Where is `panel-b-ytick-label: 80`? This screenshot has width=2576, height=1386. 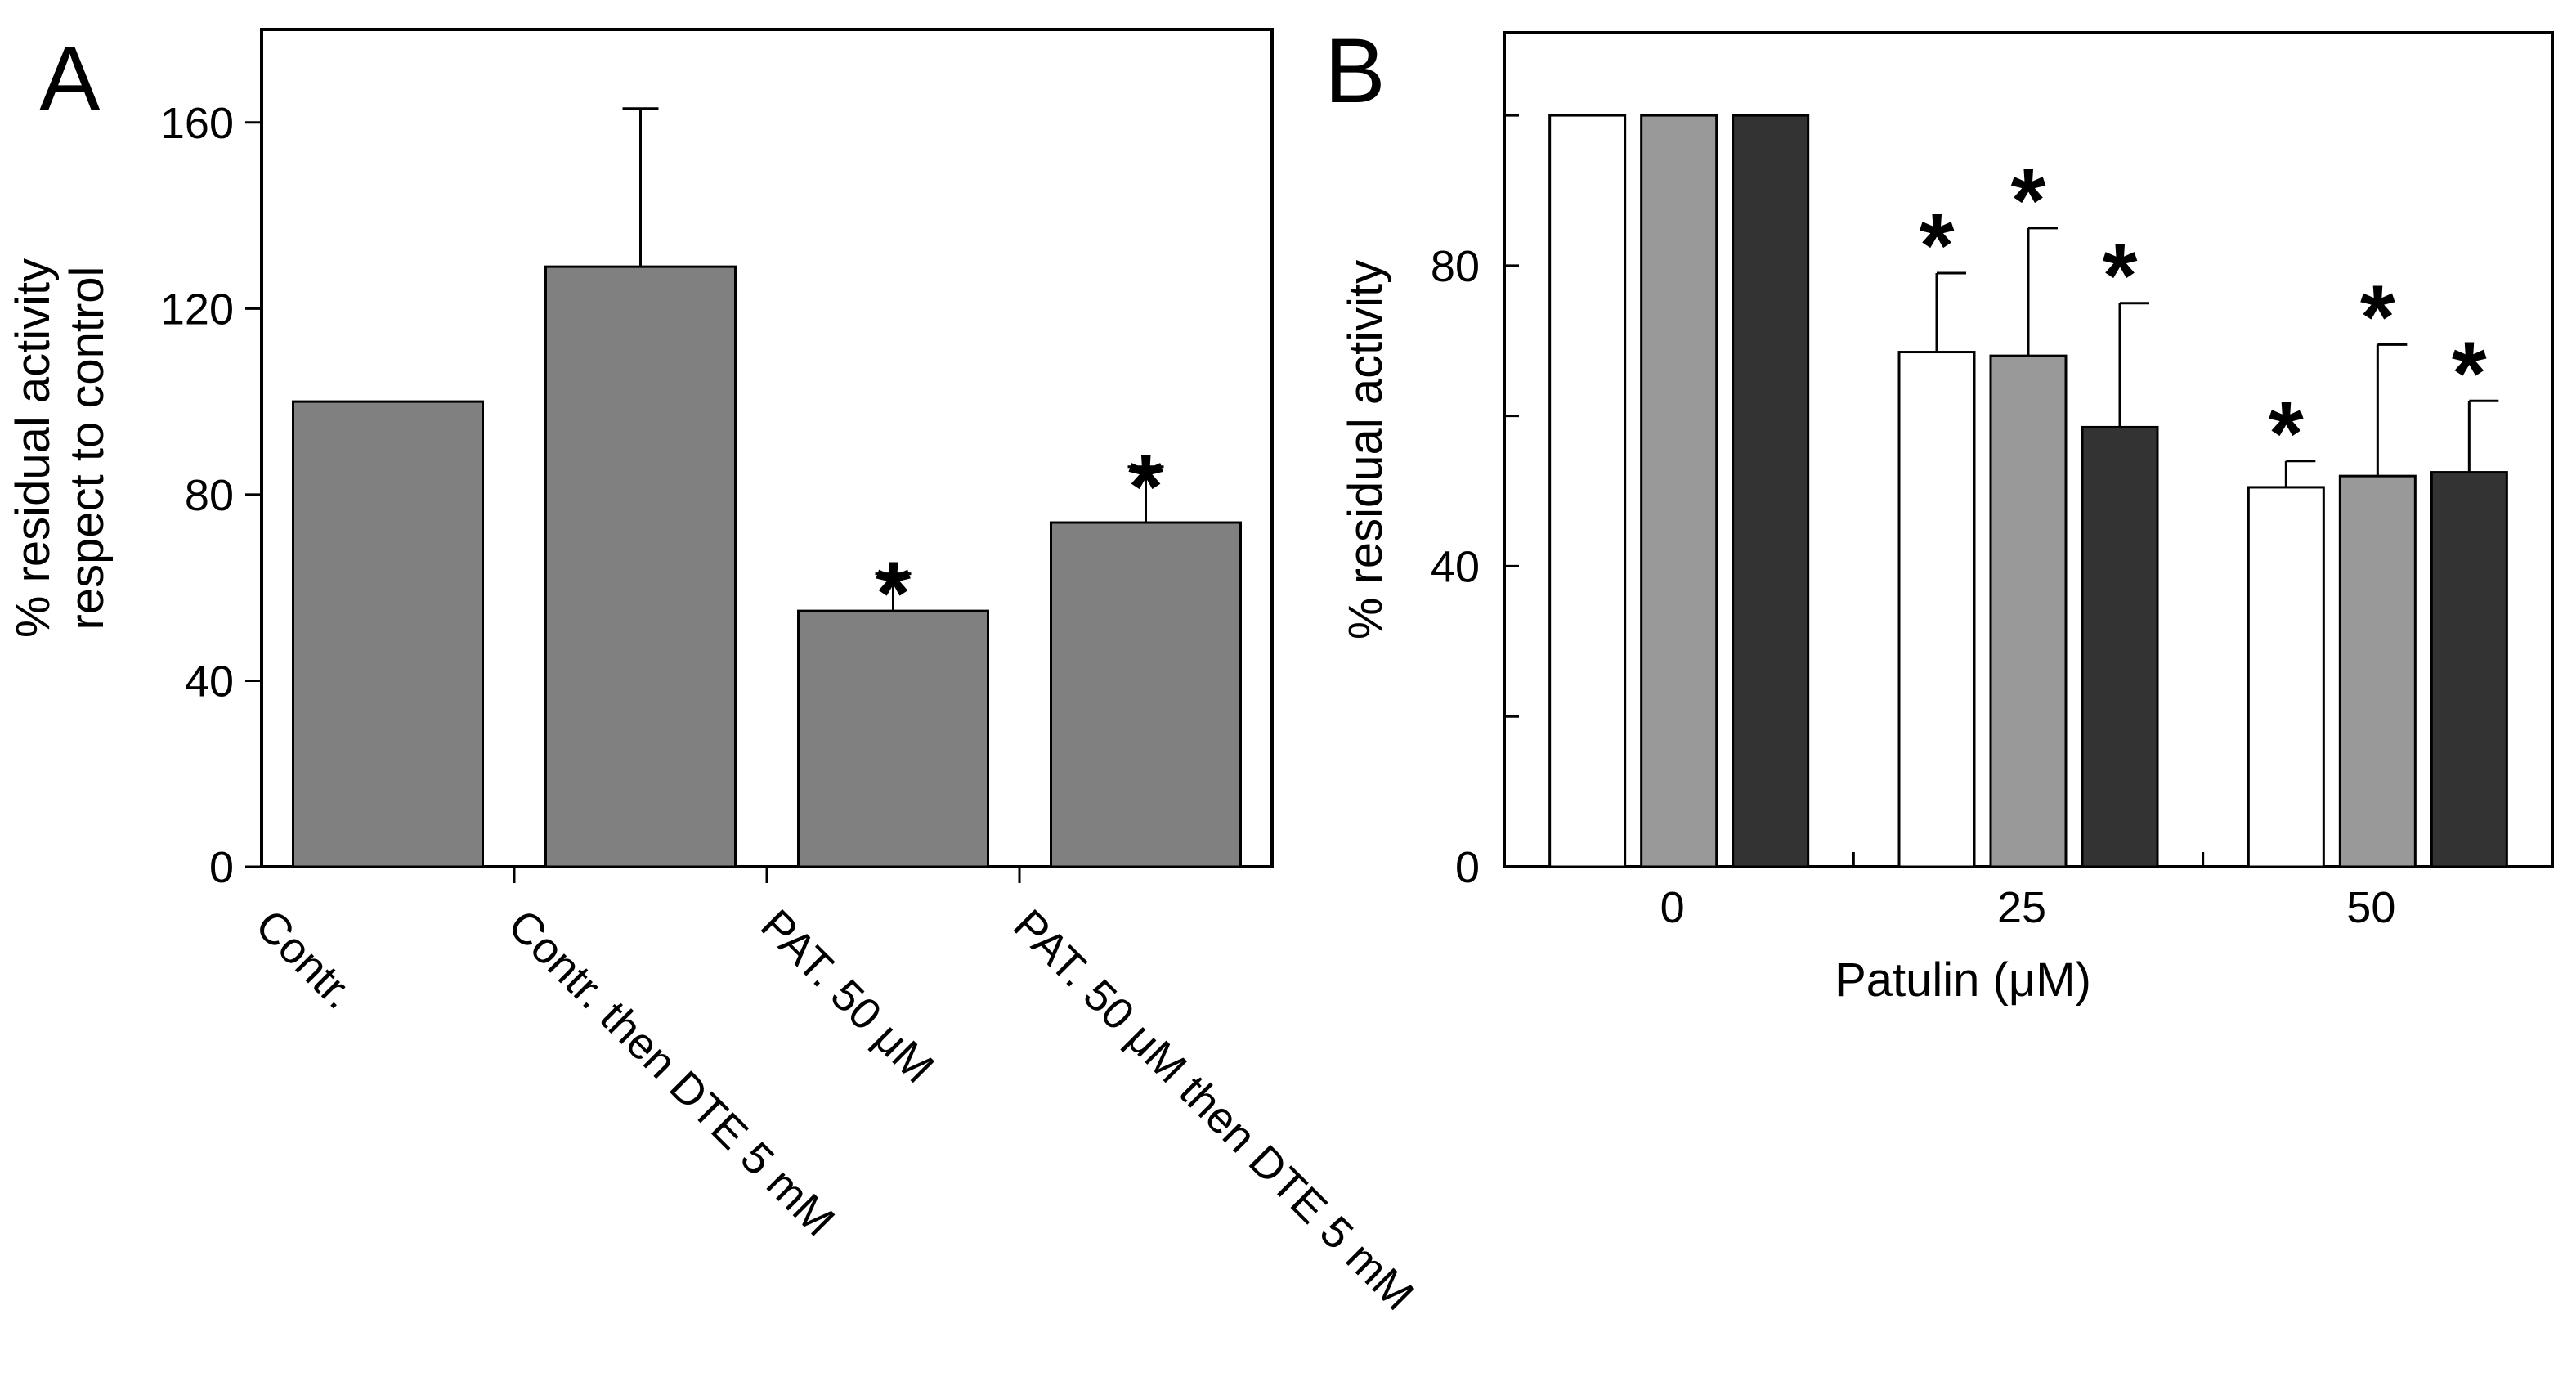 panel-b-ytick-label: 80 is located at coordinates (1455, 266).